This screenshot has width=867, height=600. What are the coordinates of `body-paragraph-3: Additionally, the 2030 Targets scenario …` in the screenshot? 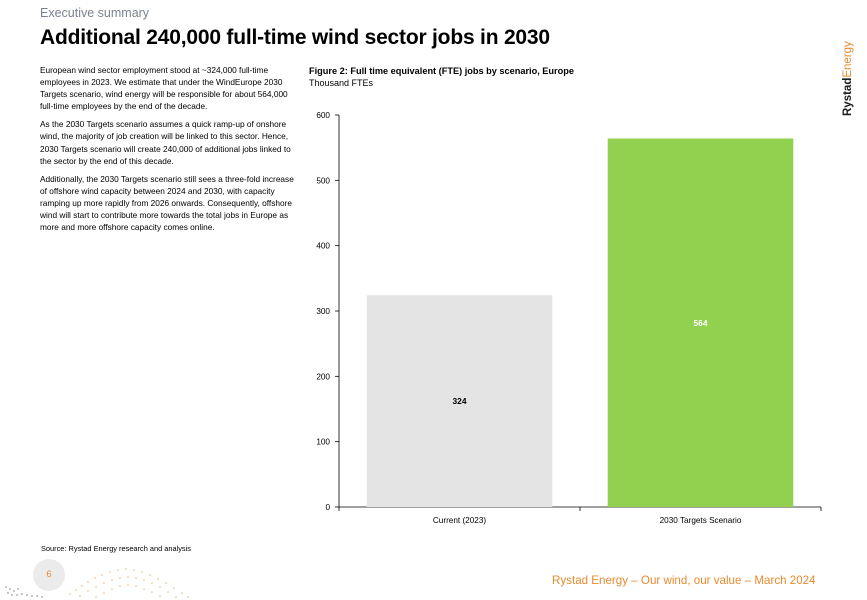 It's located at (167, 203).